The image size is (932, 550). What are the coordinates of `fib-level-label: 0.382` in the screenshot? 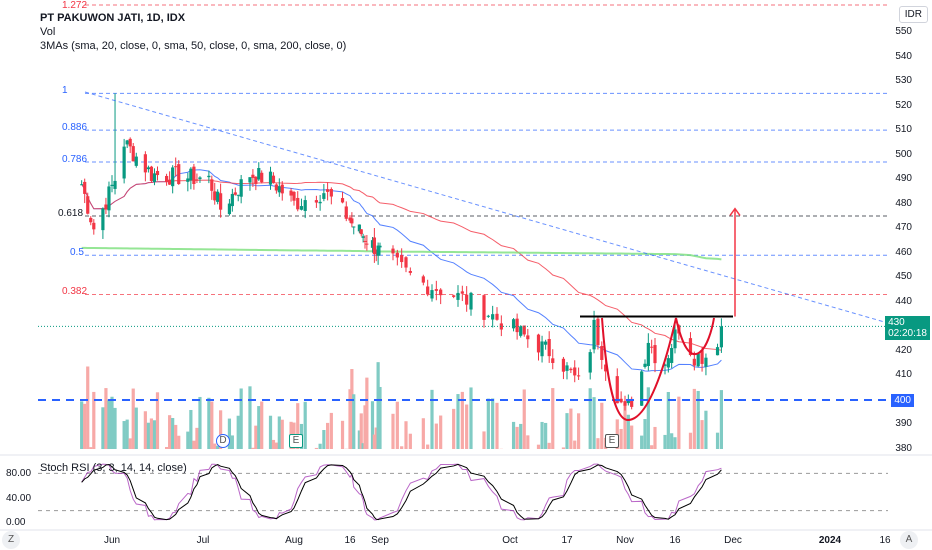 It's located at (75, 292).